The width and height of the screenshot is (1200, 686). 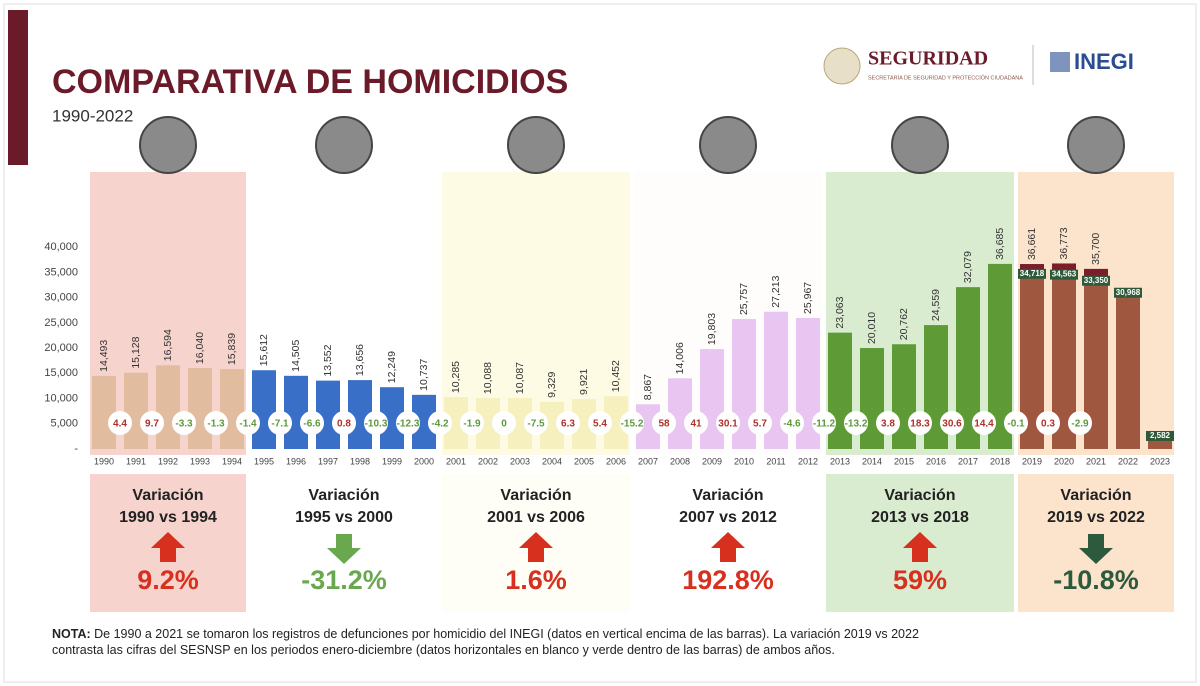 I want to click on x-tick-label: 2022, so click(x=1128, y=461).